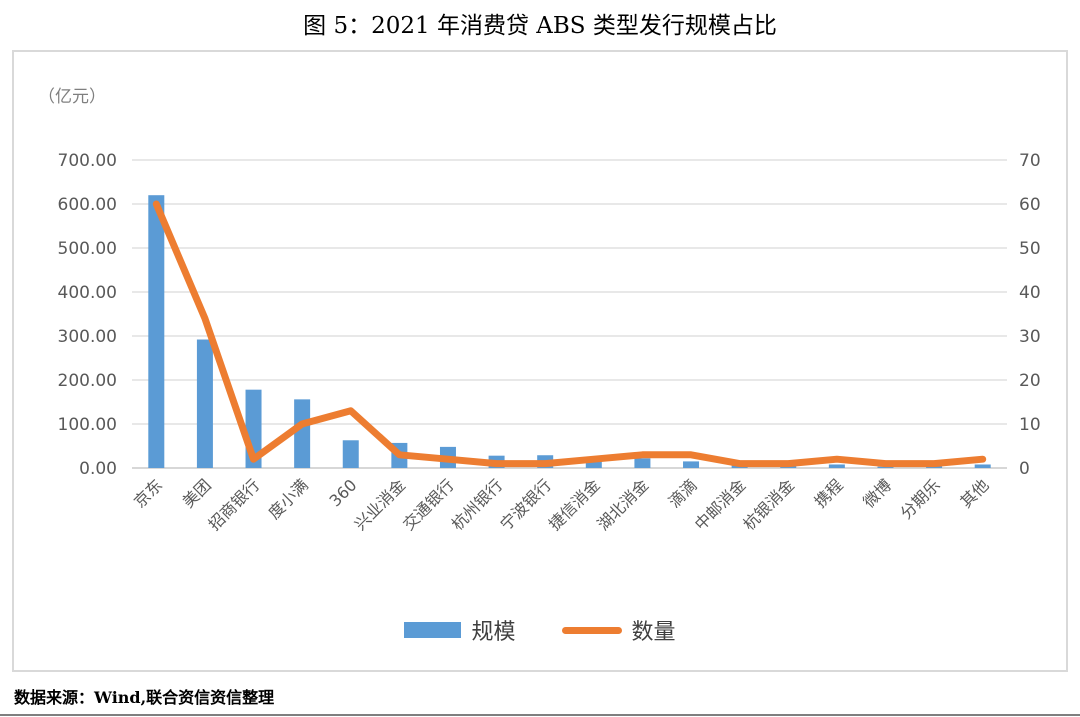 The height and width of the screenshot is (717, 1080). Describe the element at coordinates (87, 337) in the screenshot. I see `svg-text: 300.00` at that location.